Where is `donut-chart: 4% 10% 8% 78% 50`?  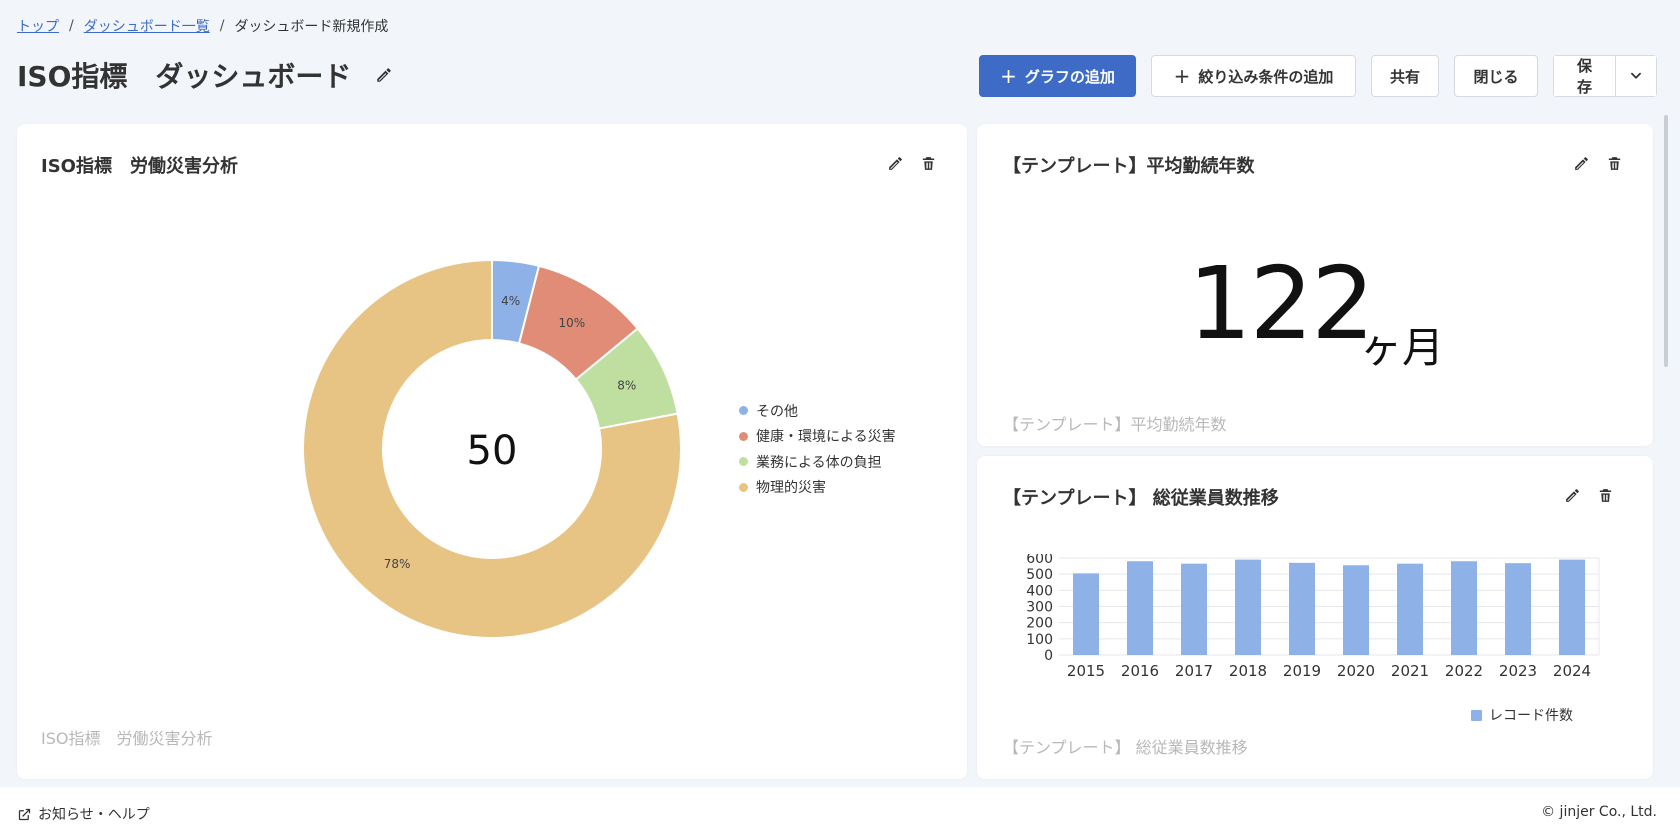 donut-chart: 4% 10% 8% 78% 50 is located at coordinates (492, 448).